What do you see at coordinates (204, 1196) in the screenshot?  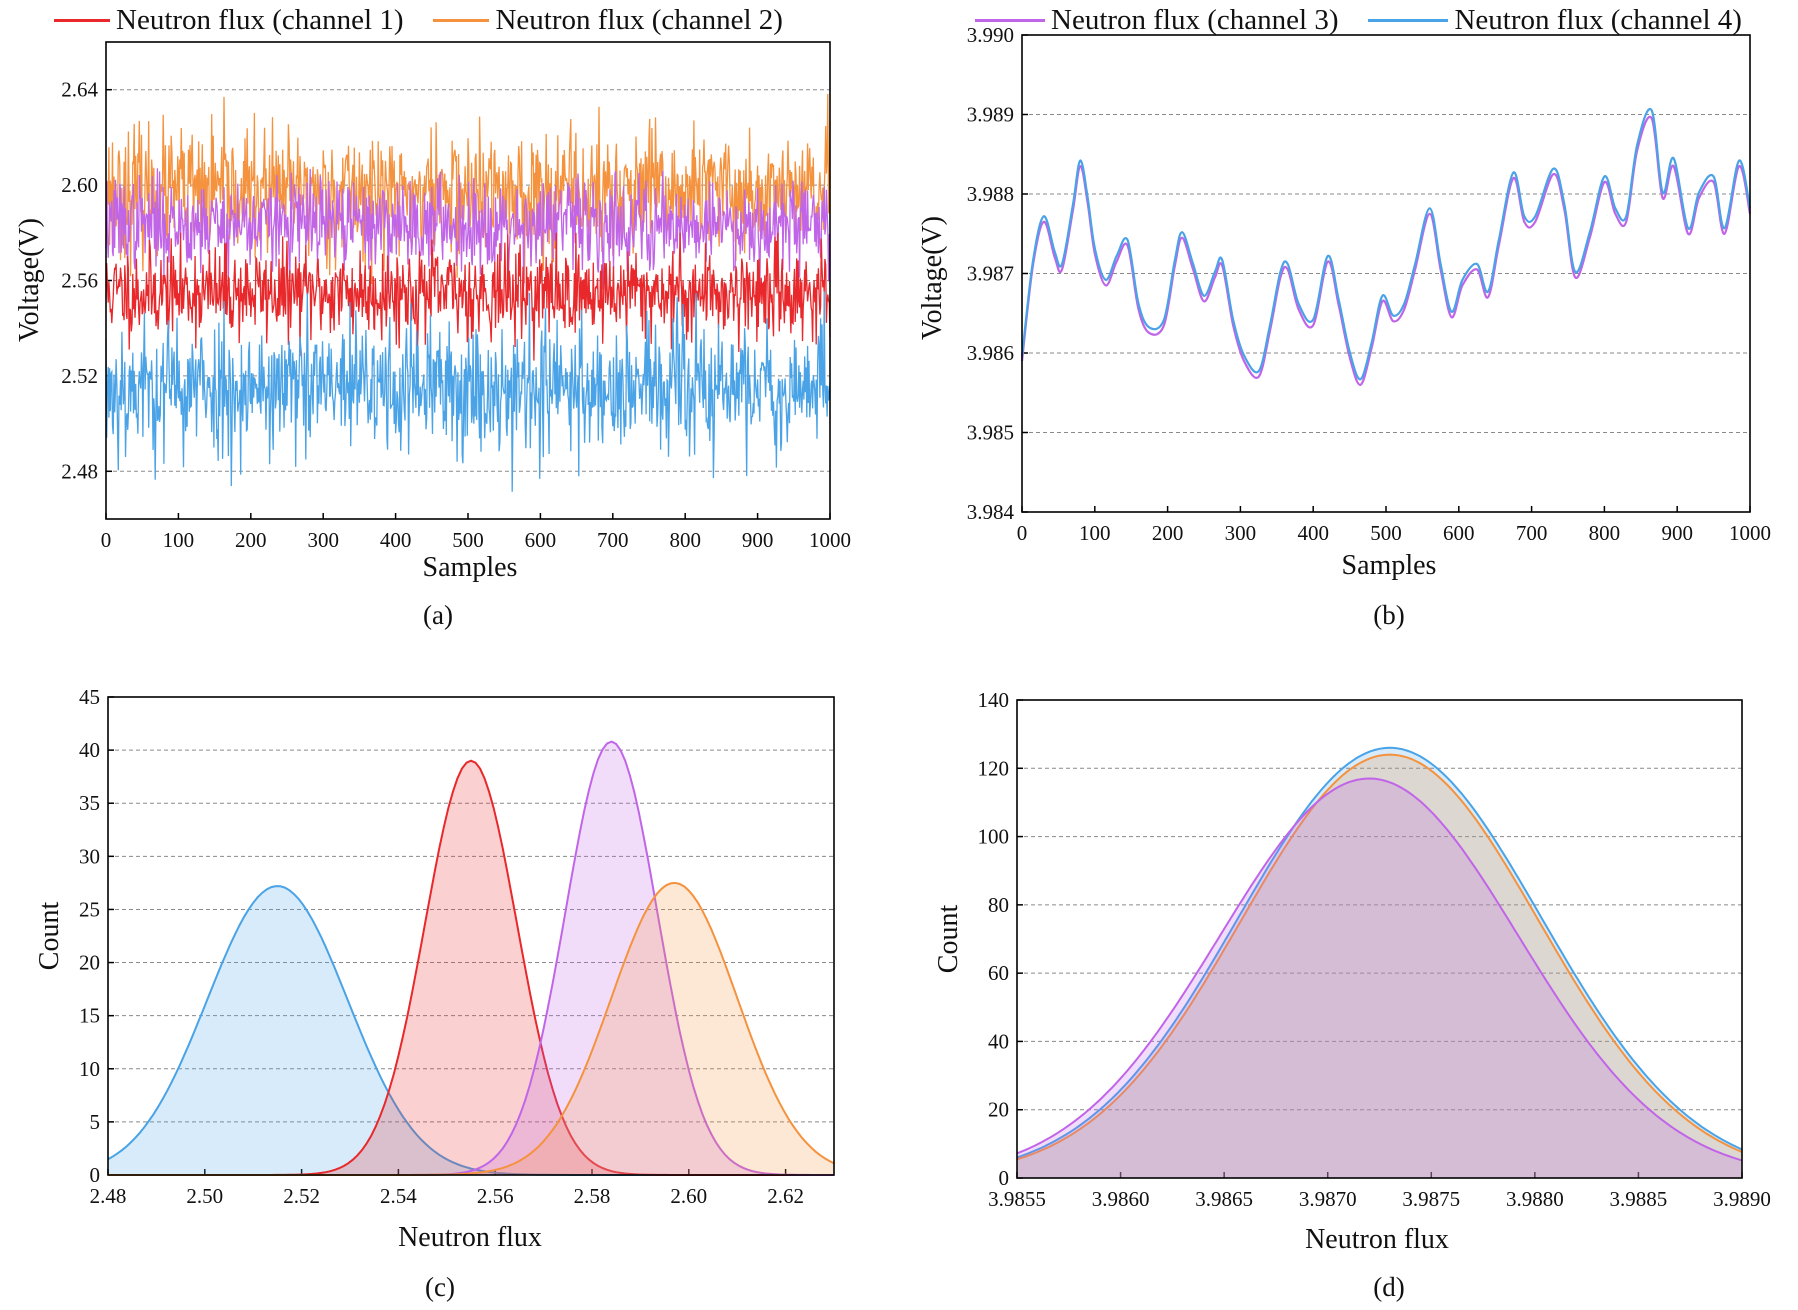 I see `chart-c-xtick-label: 2.50` at bounding box center [204, 1196].